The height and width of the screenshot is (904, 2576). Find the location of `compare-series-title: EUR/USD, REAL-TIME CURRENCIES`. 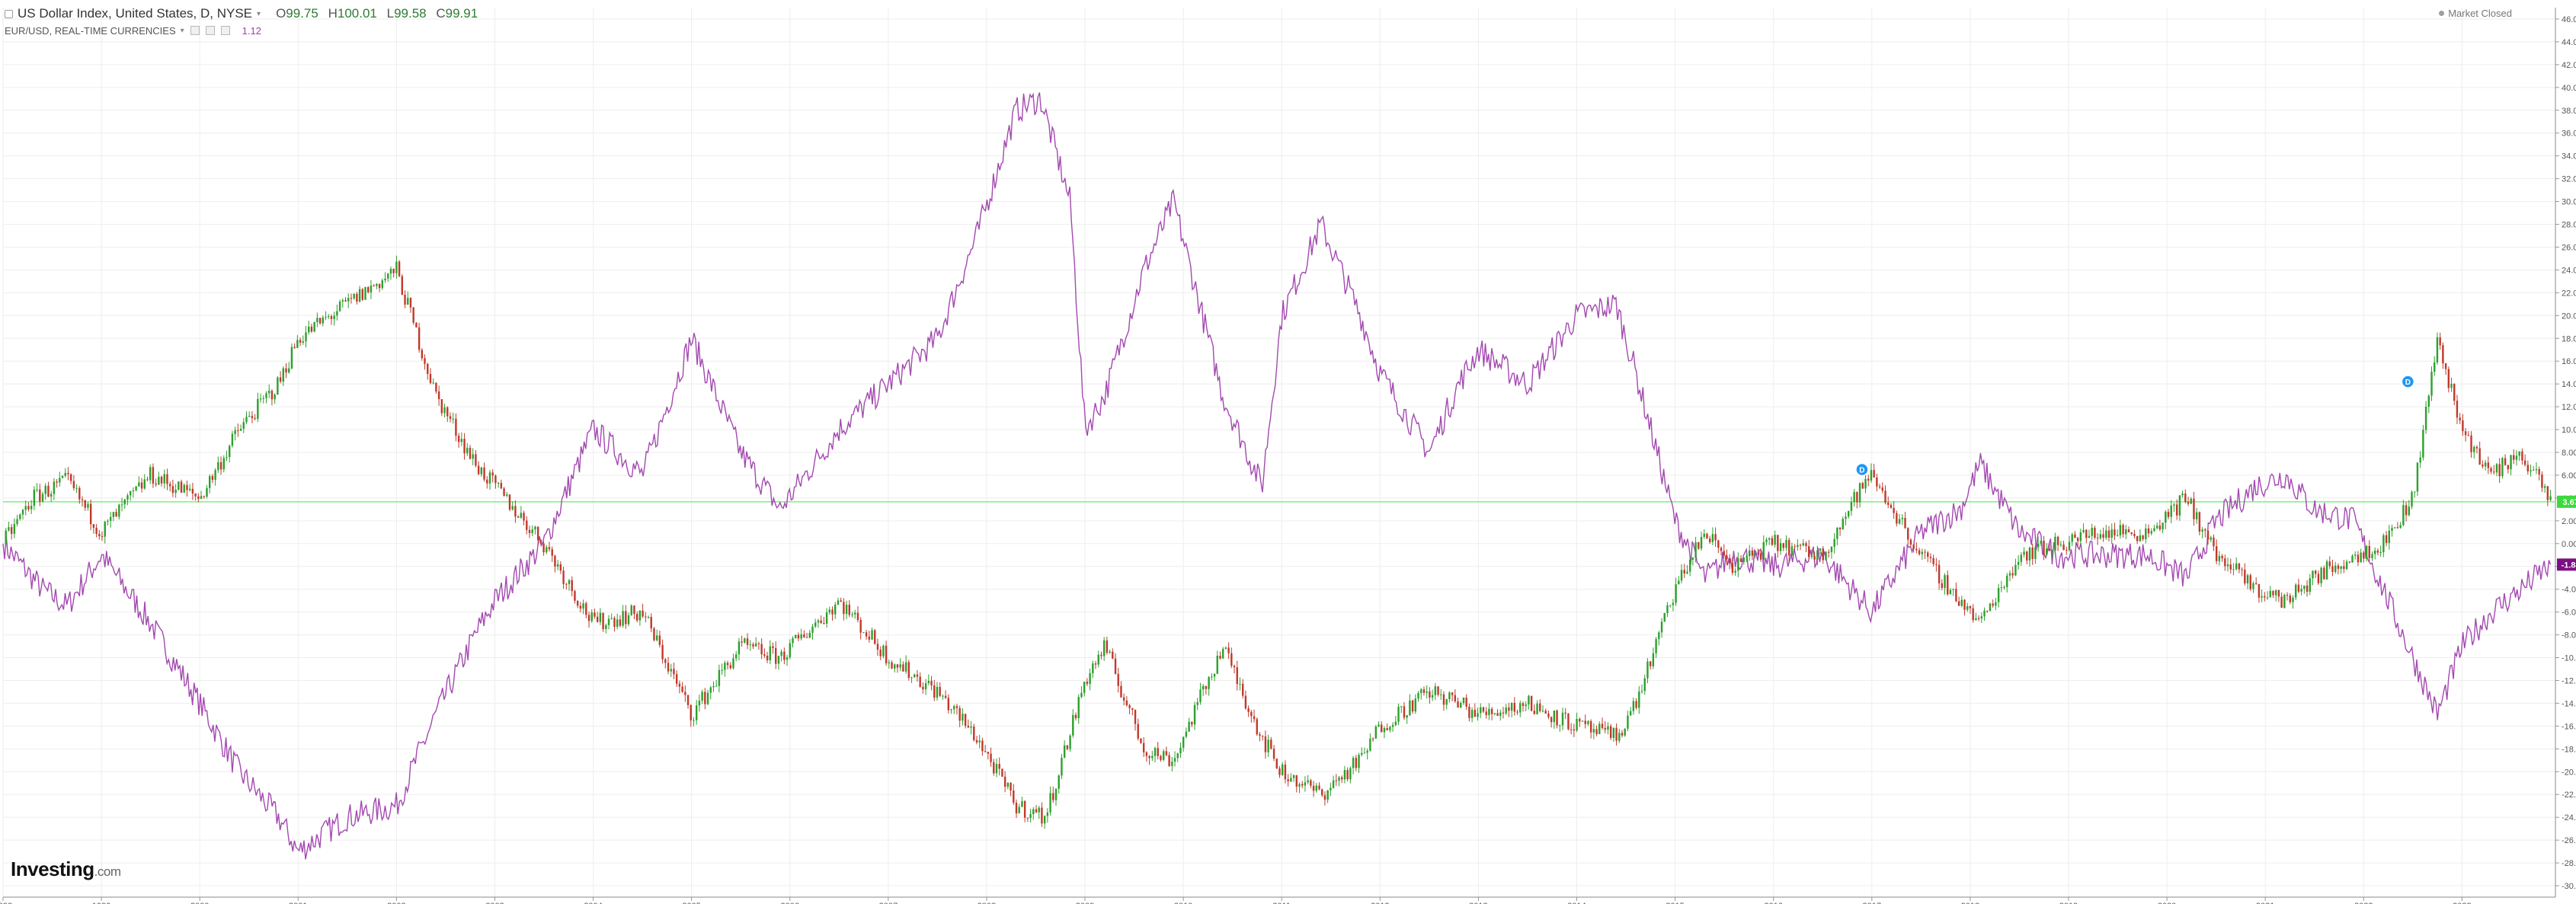

compare-series-title: EUR/USD, REAL-TIME CURRENCIES is located at coordinates (90, 30).